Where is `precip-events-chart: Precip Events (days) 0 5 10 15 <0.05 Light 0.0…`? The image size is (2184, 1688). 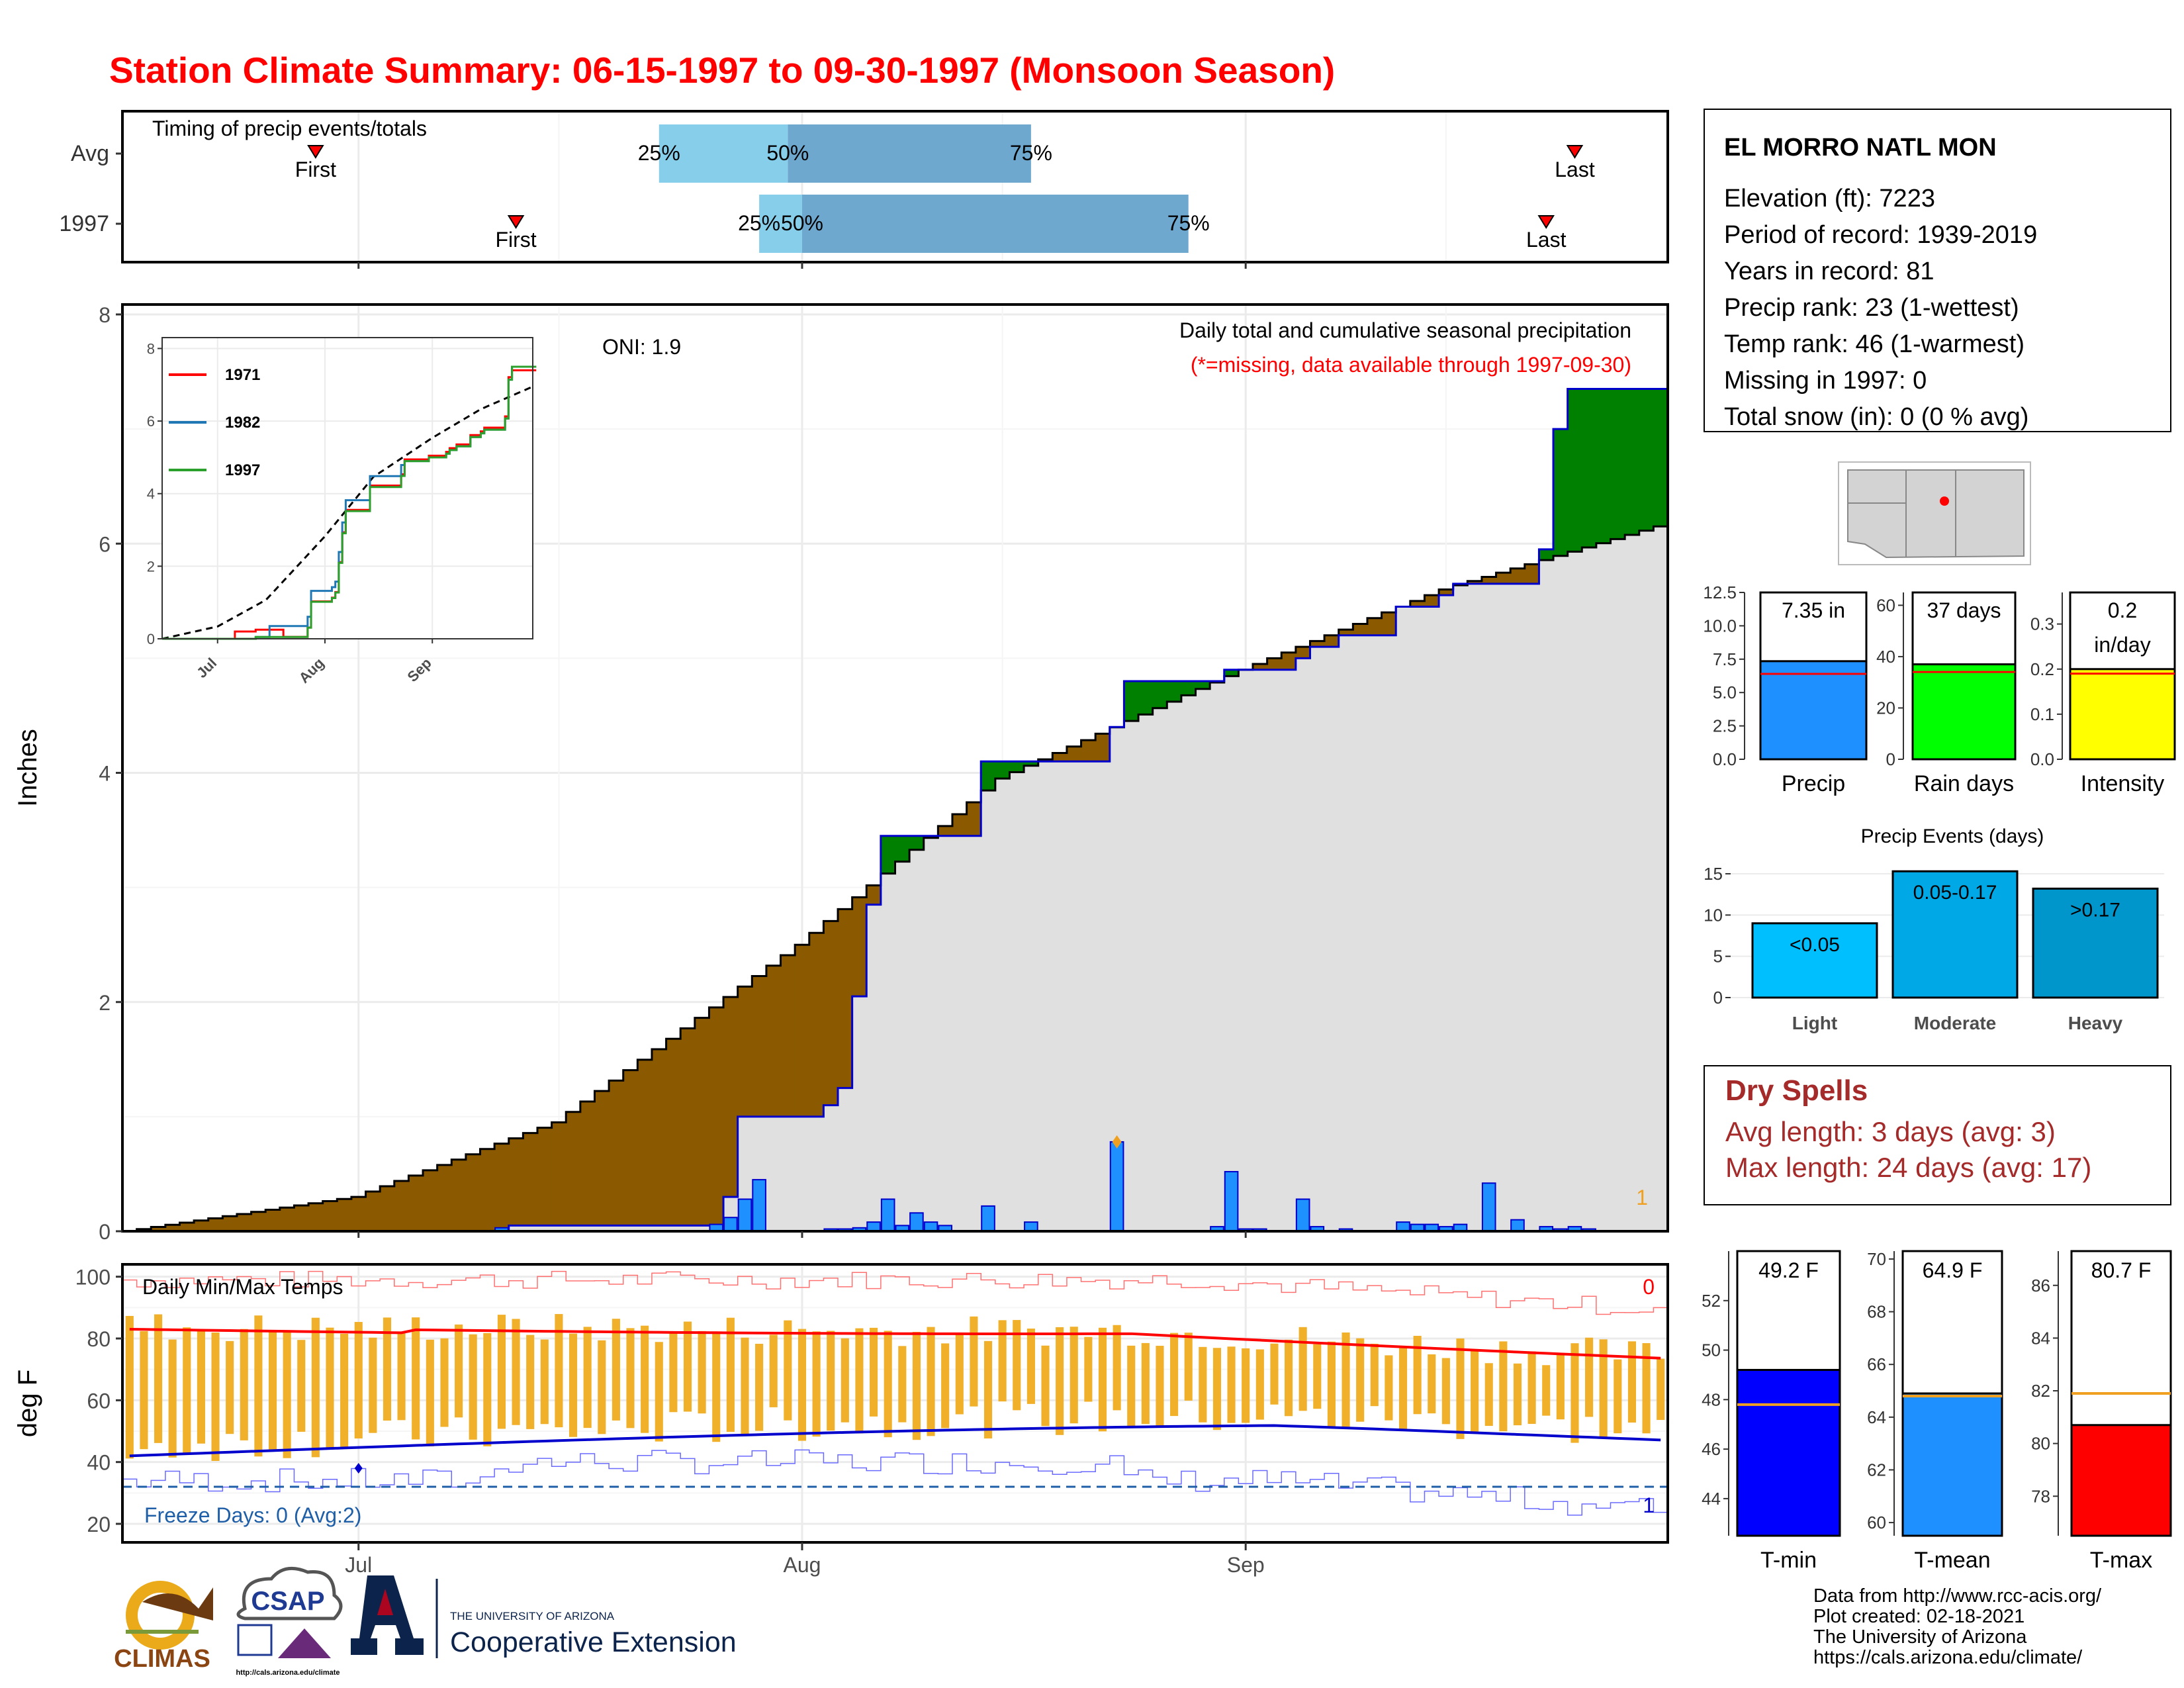 precip-events-chart: Precip Events (days) 0 5 10 15 <0.05 Light 0.0… is located at coordinates (1934, 929).